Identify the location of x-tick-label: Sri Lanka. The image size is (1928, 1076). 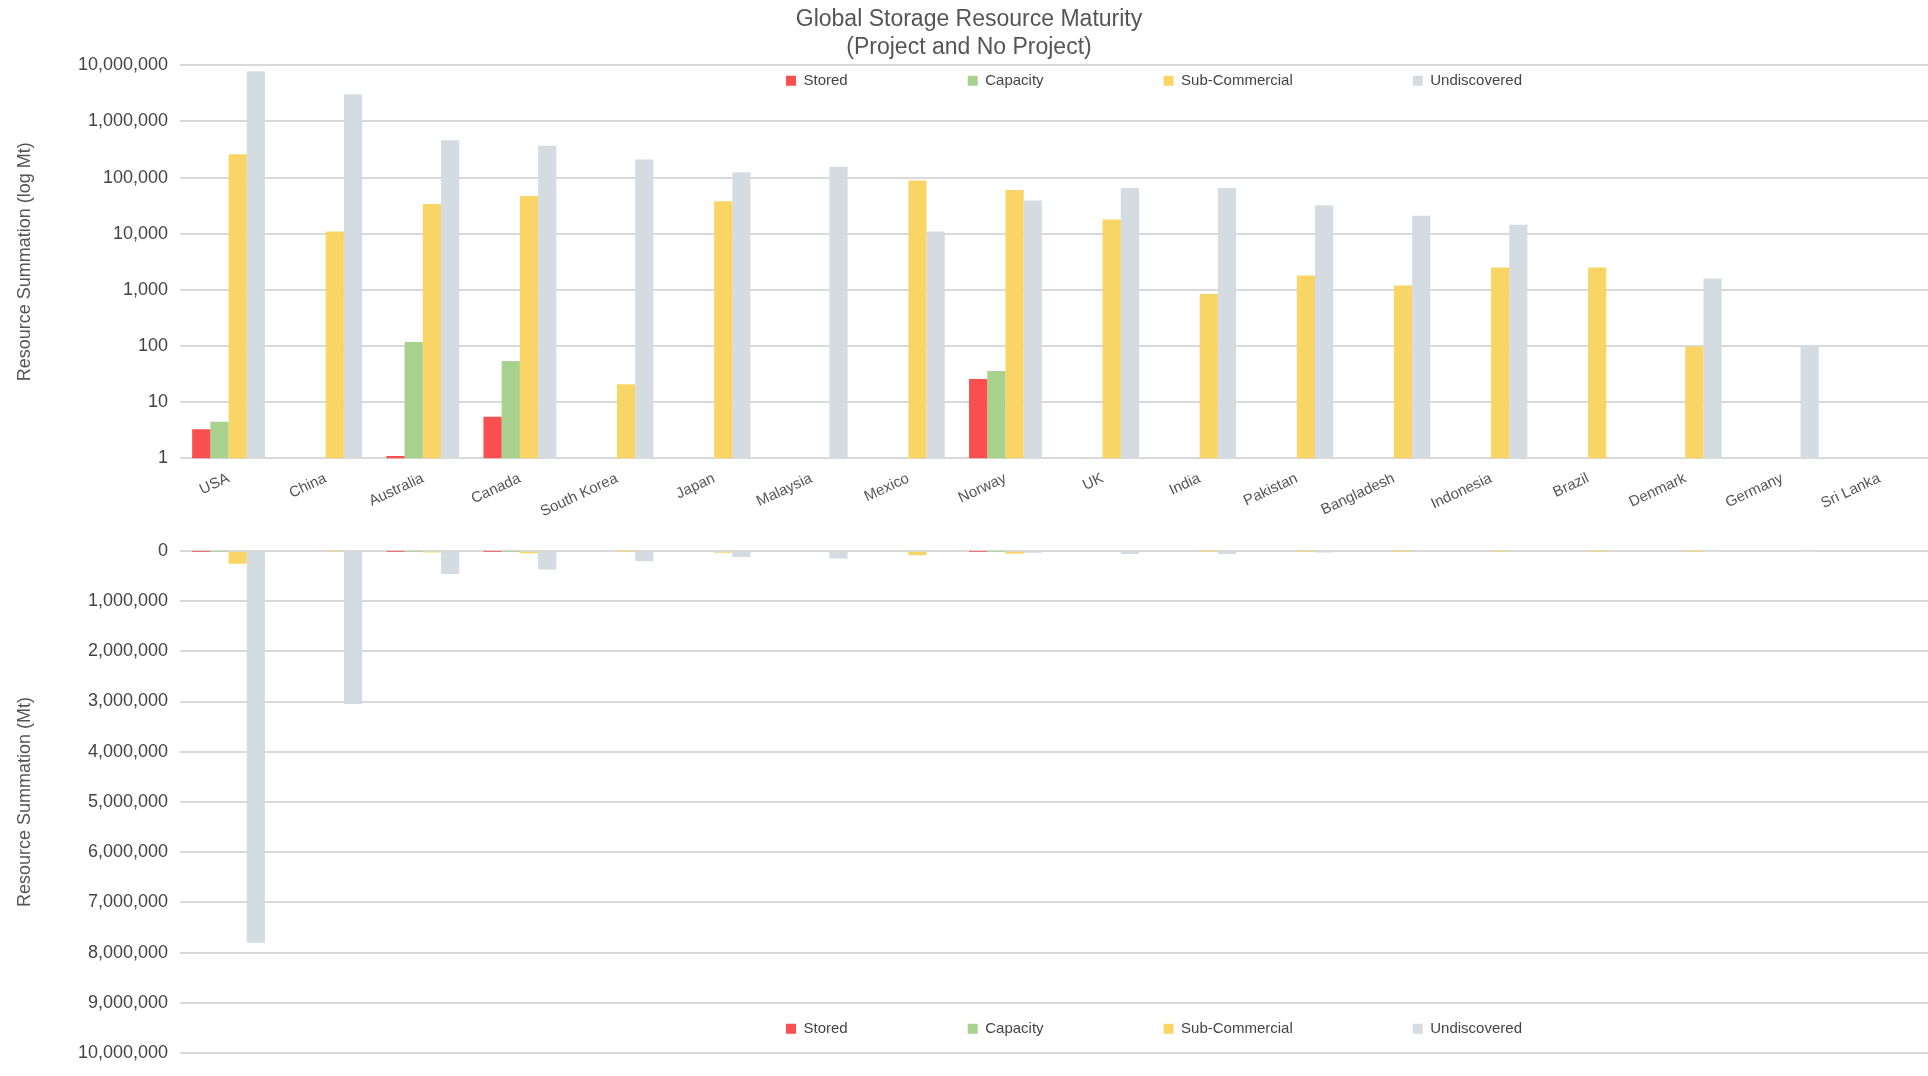
(1850, 489).